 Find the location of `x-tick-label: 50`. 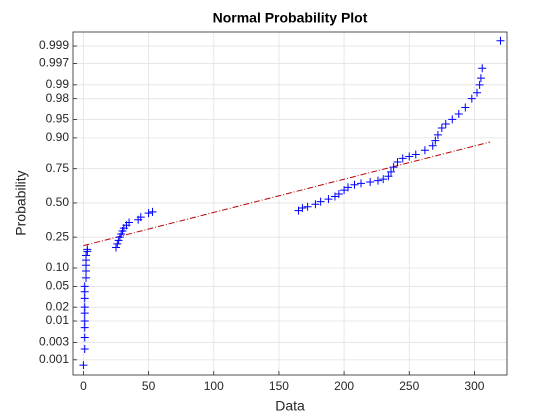

x-tick-label: 50 is located at coordinates (149, 386).